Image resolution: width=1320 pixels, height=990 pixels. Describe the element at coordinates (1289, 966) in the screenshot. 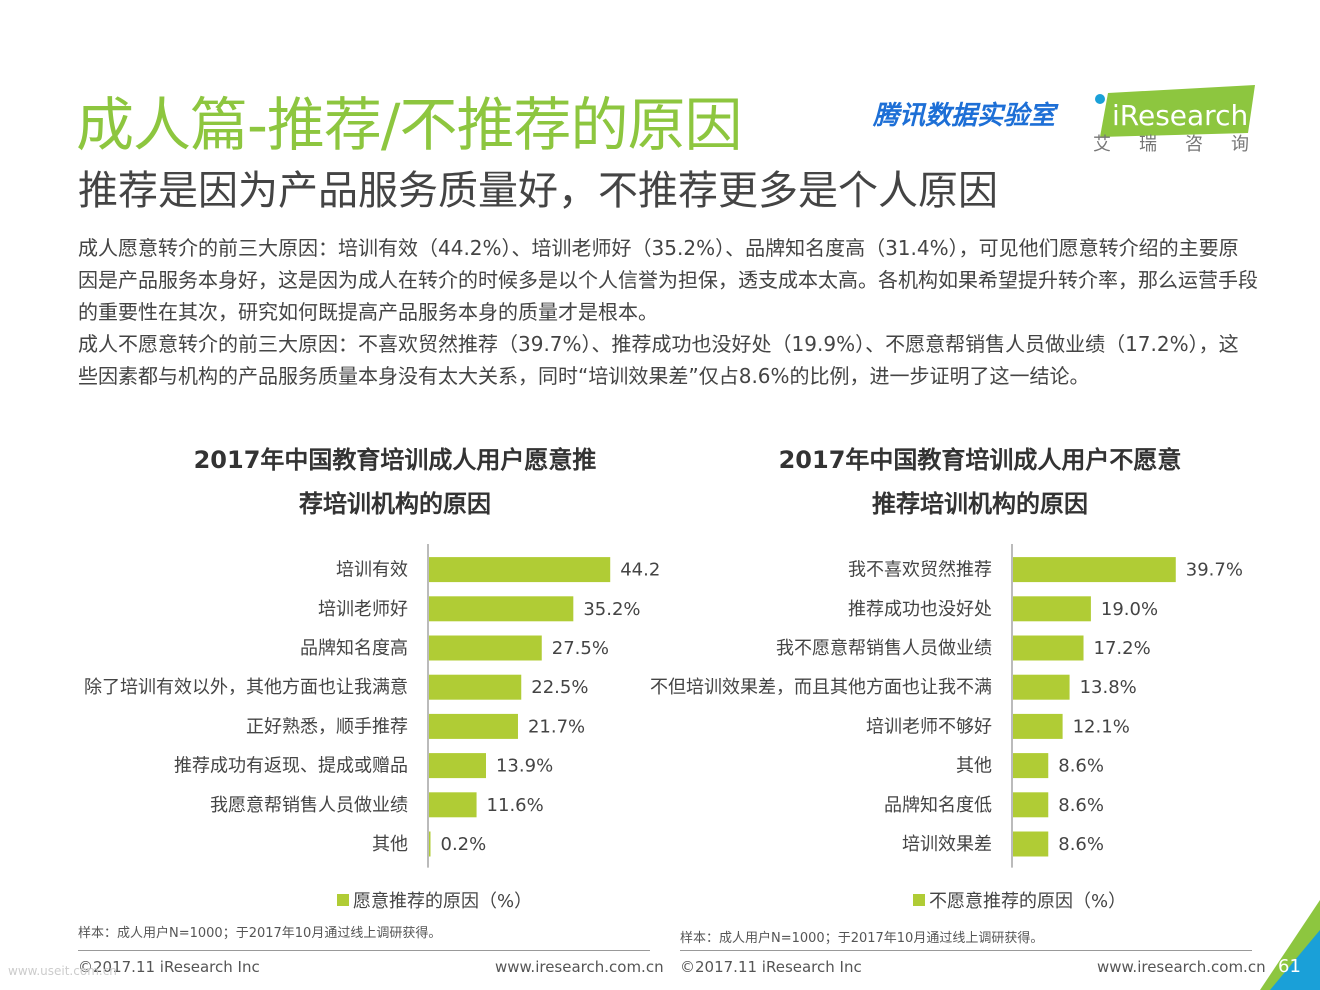

I see `page-number: 61` at that location.